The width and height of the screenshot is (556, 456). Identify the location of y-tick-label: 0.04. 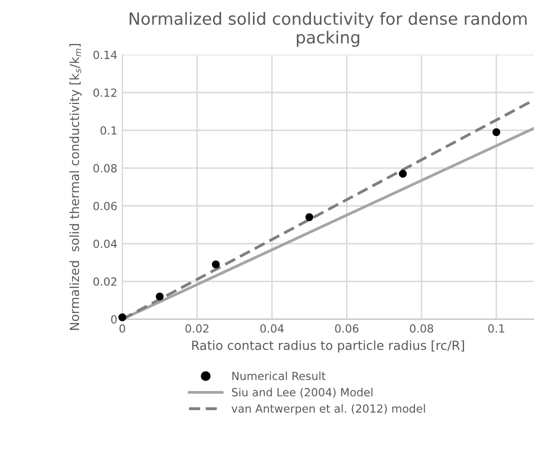
(105, 244).